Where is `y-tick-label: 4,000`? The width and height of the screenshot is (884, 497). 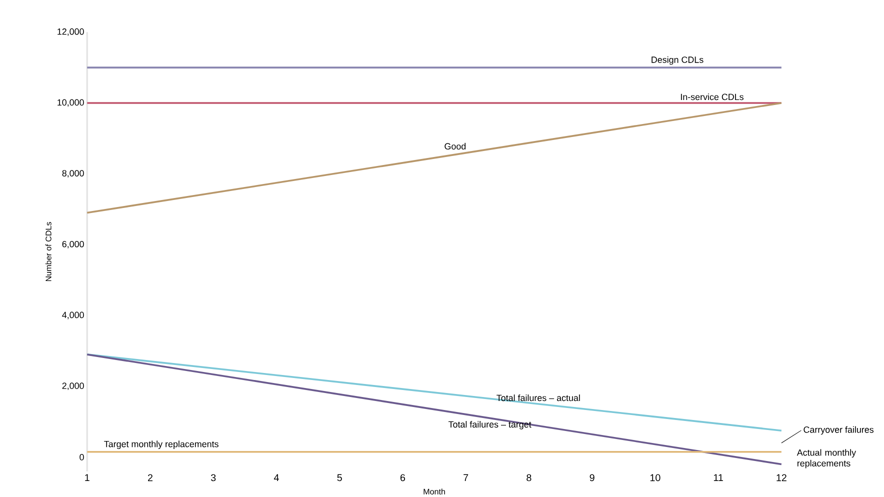 y-tick-label: 4,000 is located at coordinates (73, 316).